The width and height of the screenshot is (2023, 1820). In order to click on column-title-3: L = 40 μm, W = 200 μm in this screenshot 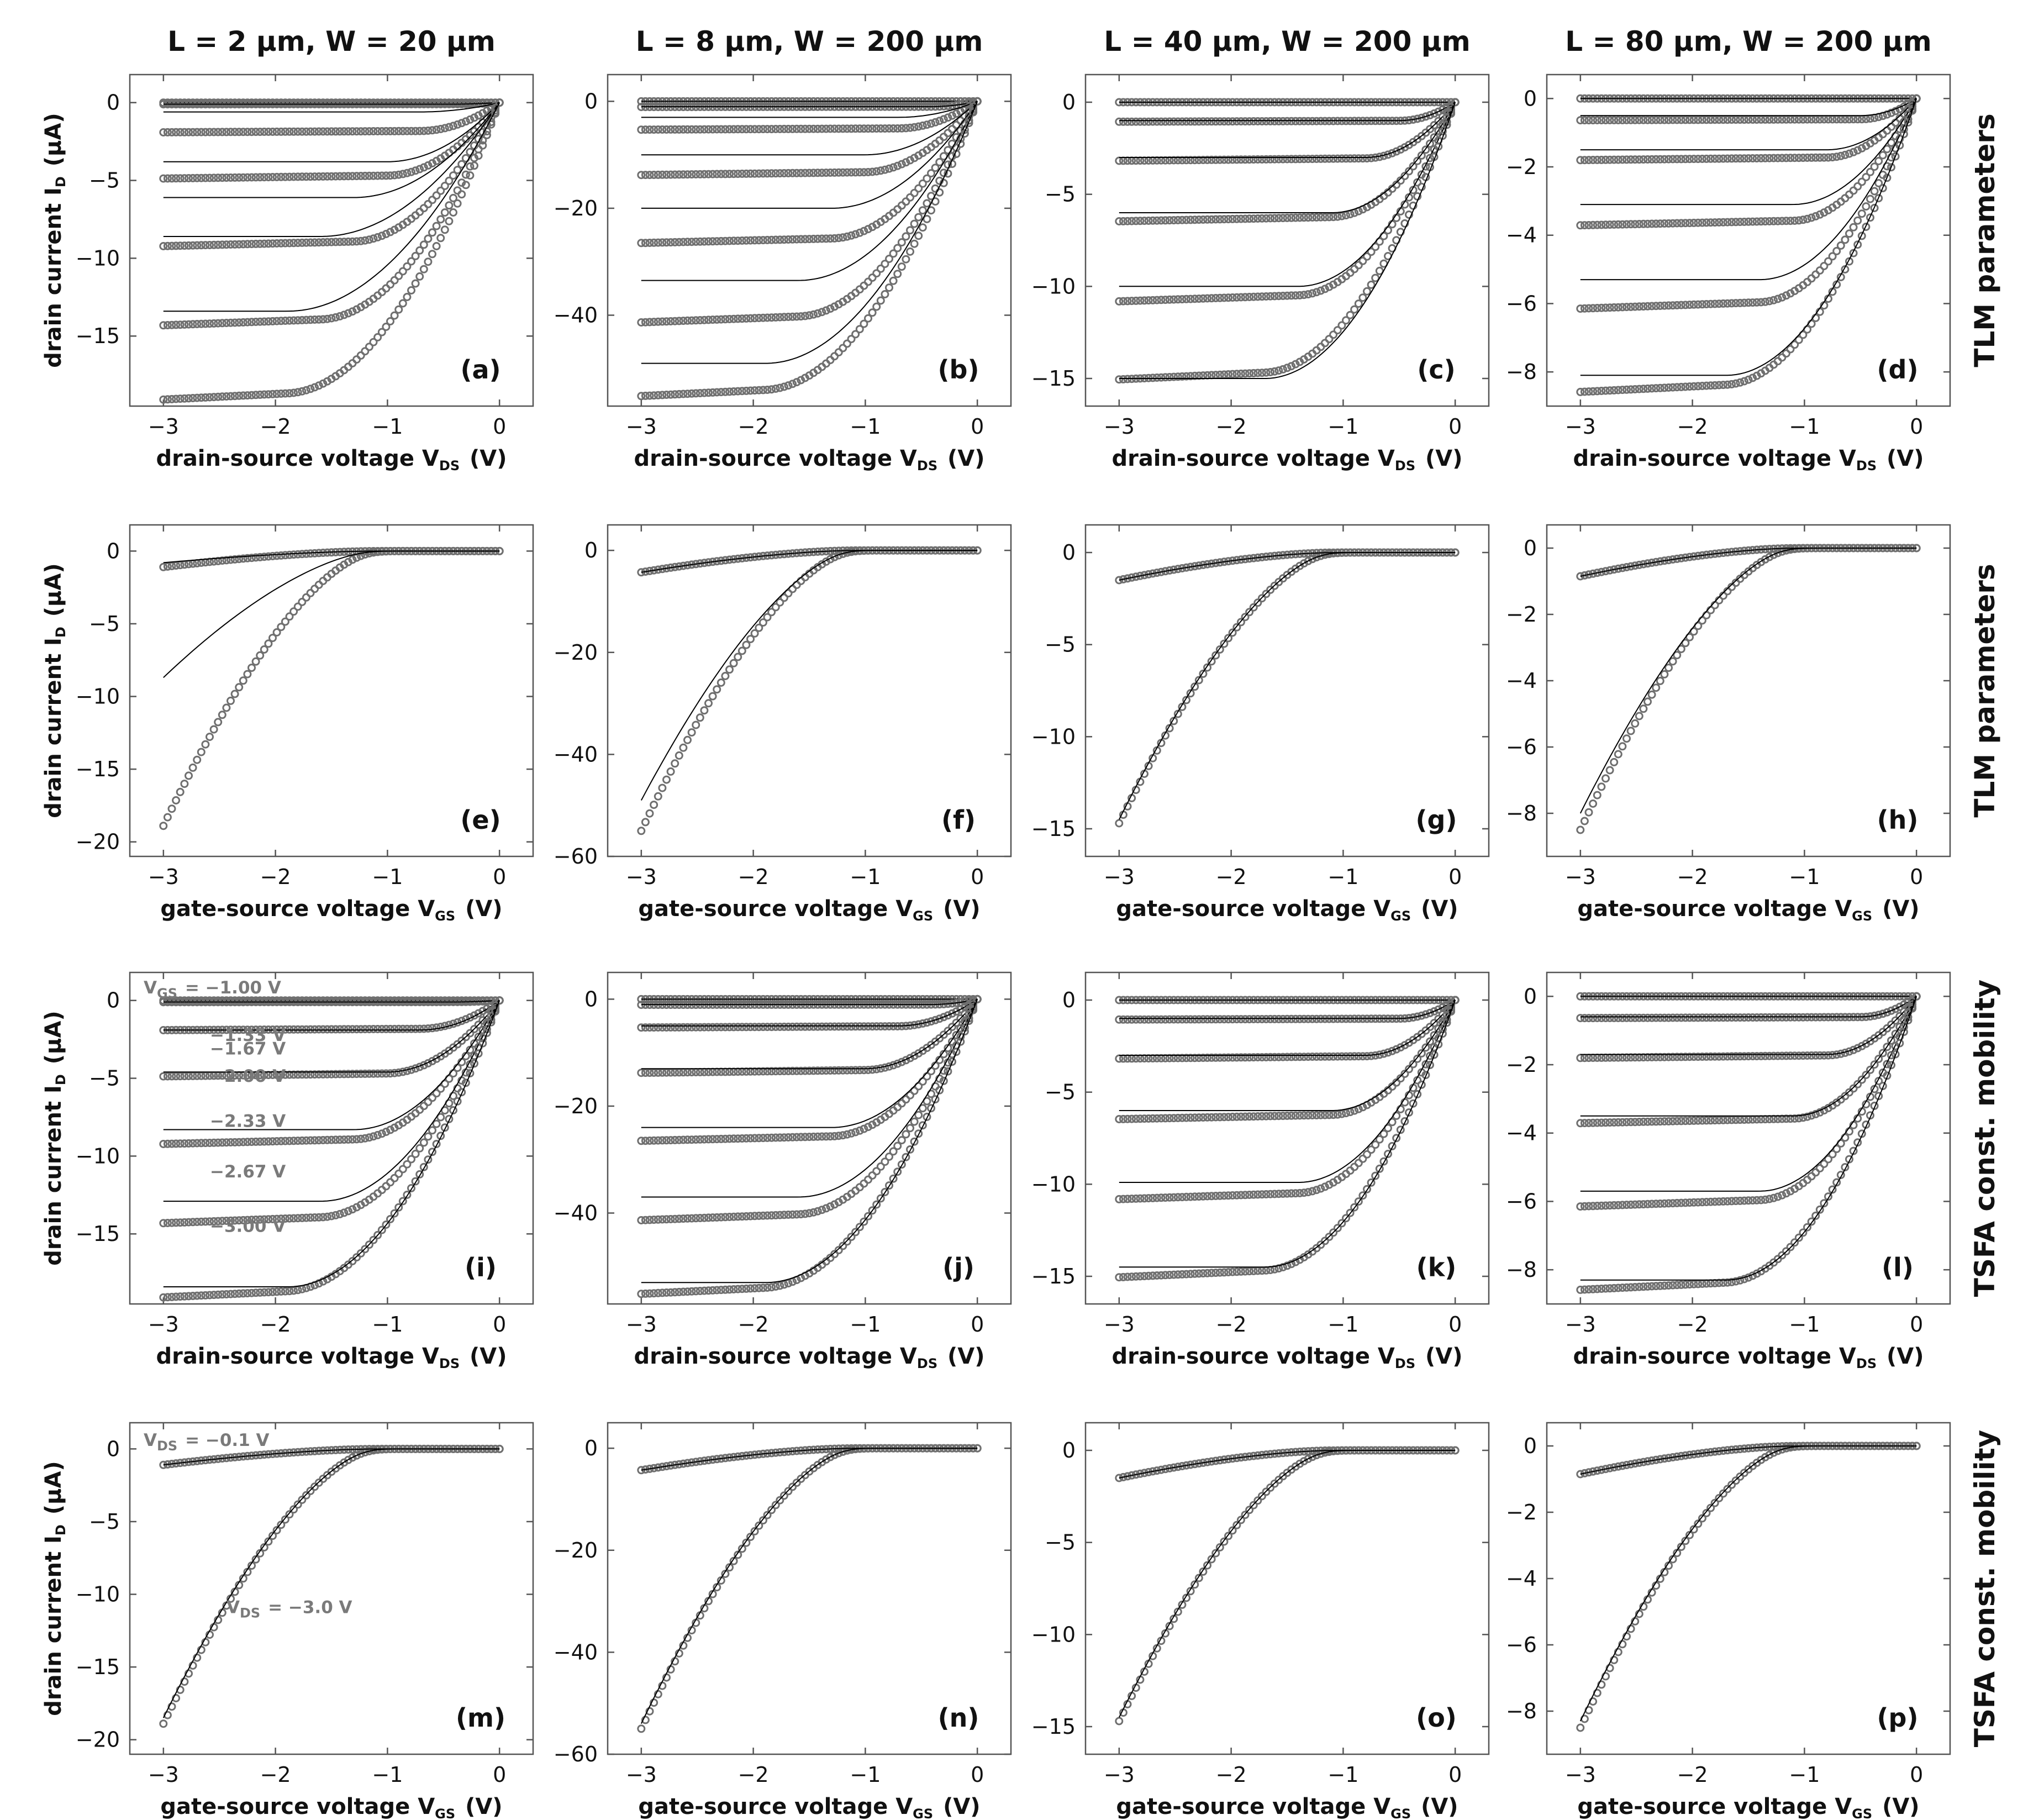, I will do `click(1287, 41)`.